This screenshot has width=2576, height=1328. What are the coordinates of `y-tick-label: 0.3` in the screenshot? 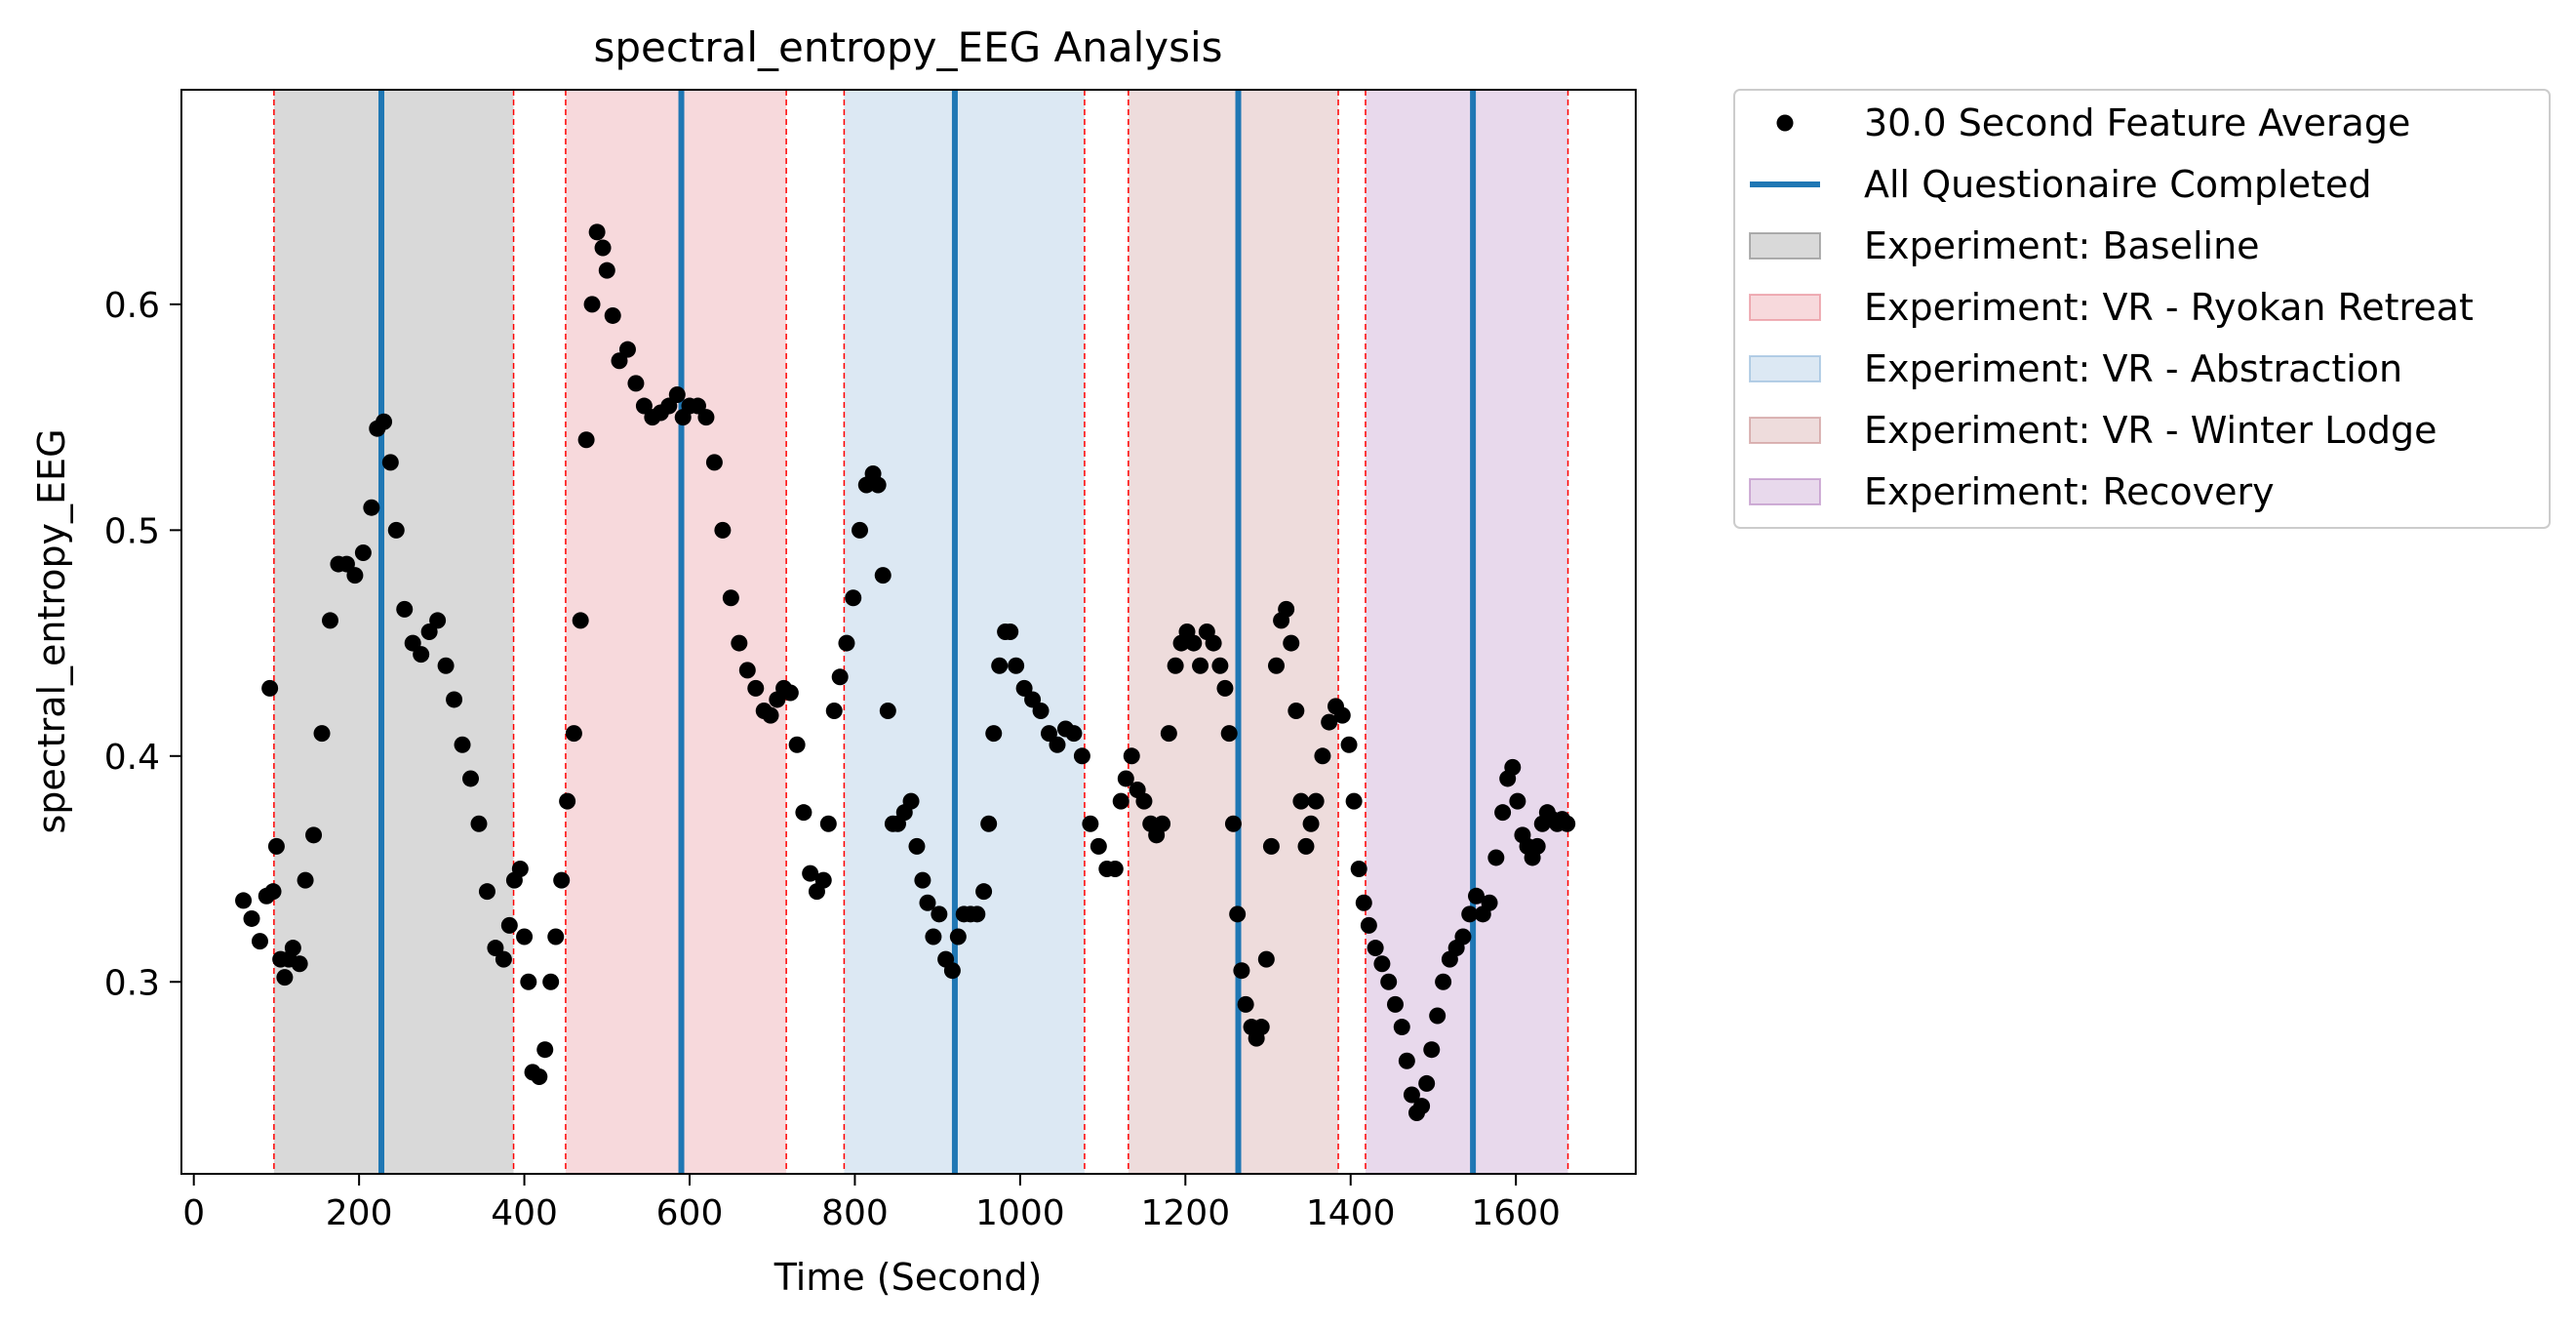 It's located at (132, 983).